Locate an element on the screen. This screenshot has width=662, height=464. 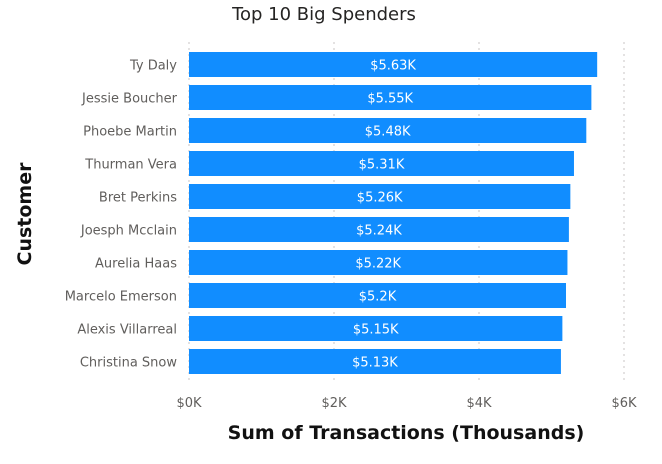
bar-data-label: $5.48K is located at coordinates (388, 132).